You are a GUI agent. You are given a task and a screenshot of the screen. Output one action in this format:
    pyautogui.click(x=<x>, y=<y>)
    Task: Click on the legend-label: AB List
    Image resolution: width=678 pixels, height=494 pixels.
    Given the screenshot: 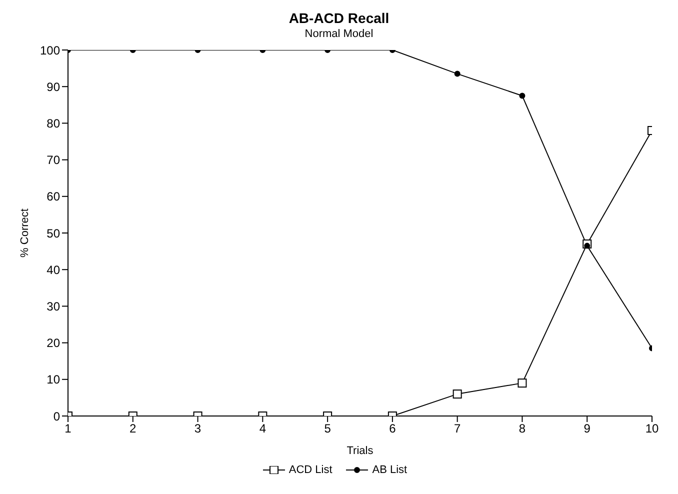 What is the action you would take?
    pyautogui.click(x=390, y=470)
    